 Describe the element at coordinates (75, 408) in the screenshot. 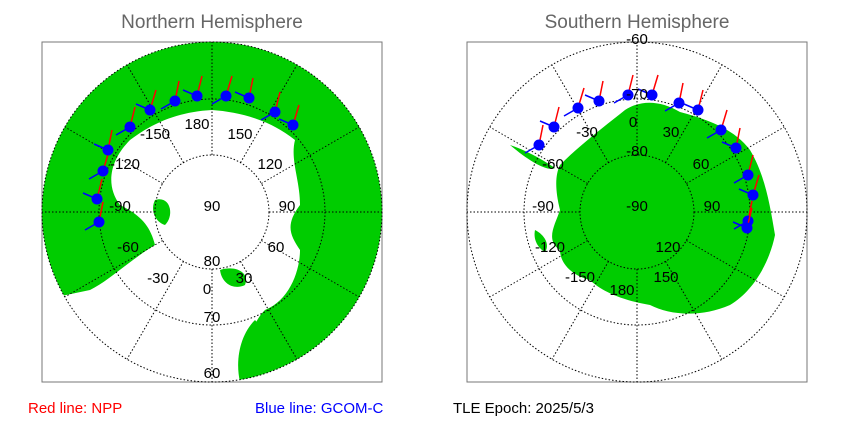

I see `legend-npp: Red line: NPP` at that location.